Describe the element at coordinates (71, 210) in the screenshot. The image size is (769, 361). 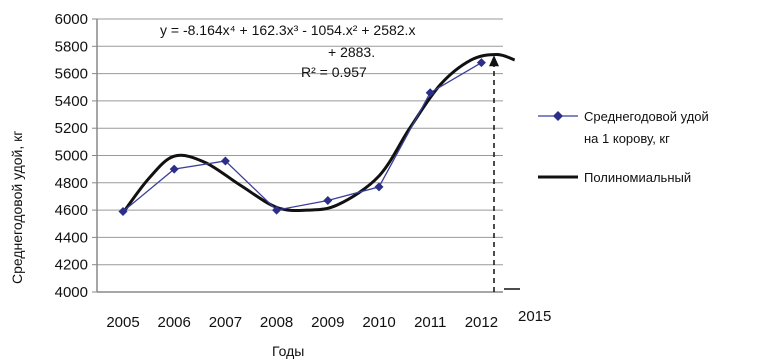
I see `y-tick-4600: 4600` at that location.